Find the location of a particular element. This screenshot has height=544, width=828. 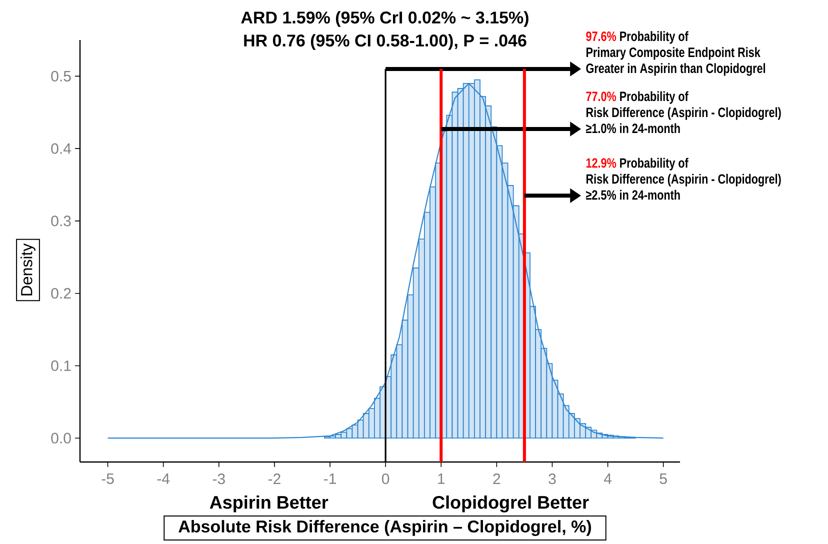

chart-subtitle: HR 0.76 (95% CI 0.58-1.00), P = .046 is located at coordinates (385, 42).